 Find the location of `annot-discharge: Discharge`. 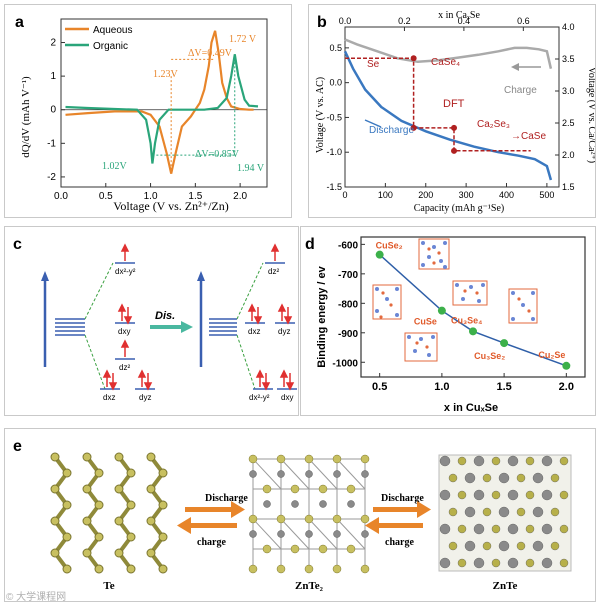

annot-discharge: Discharge is located at coordinates (391, 130).